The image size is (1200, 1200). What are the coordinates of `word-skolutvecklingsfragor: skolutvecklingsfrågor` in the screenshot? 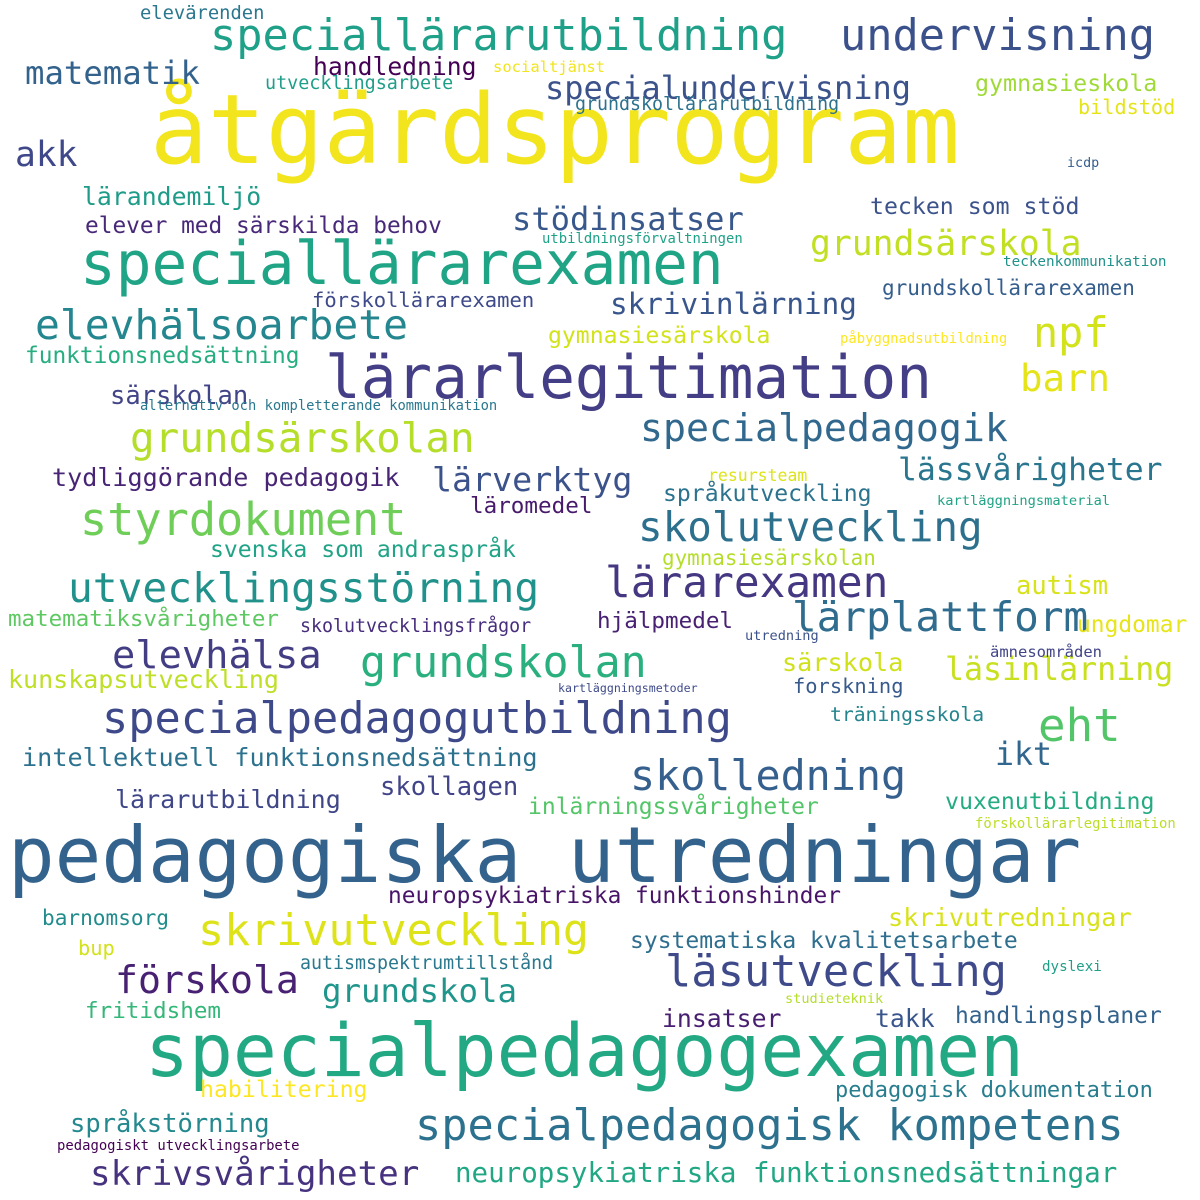 It's located at (416, 626).